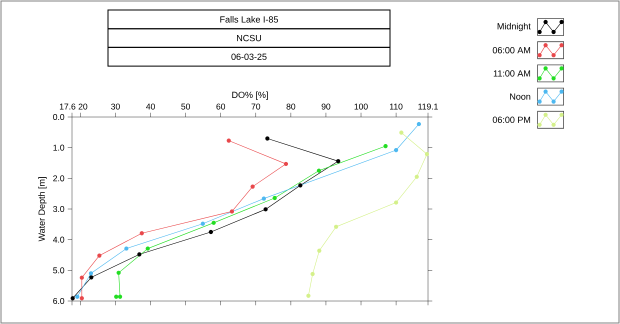 The width and height of the screenshot is (620, 324). I want to click on chart-subtitle: NCSU, so click(249, 38).